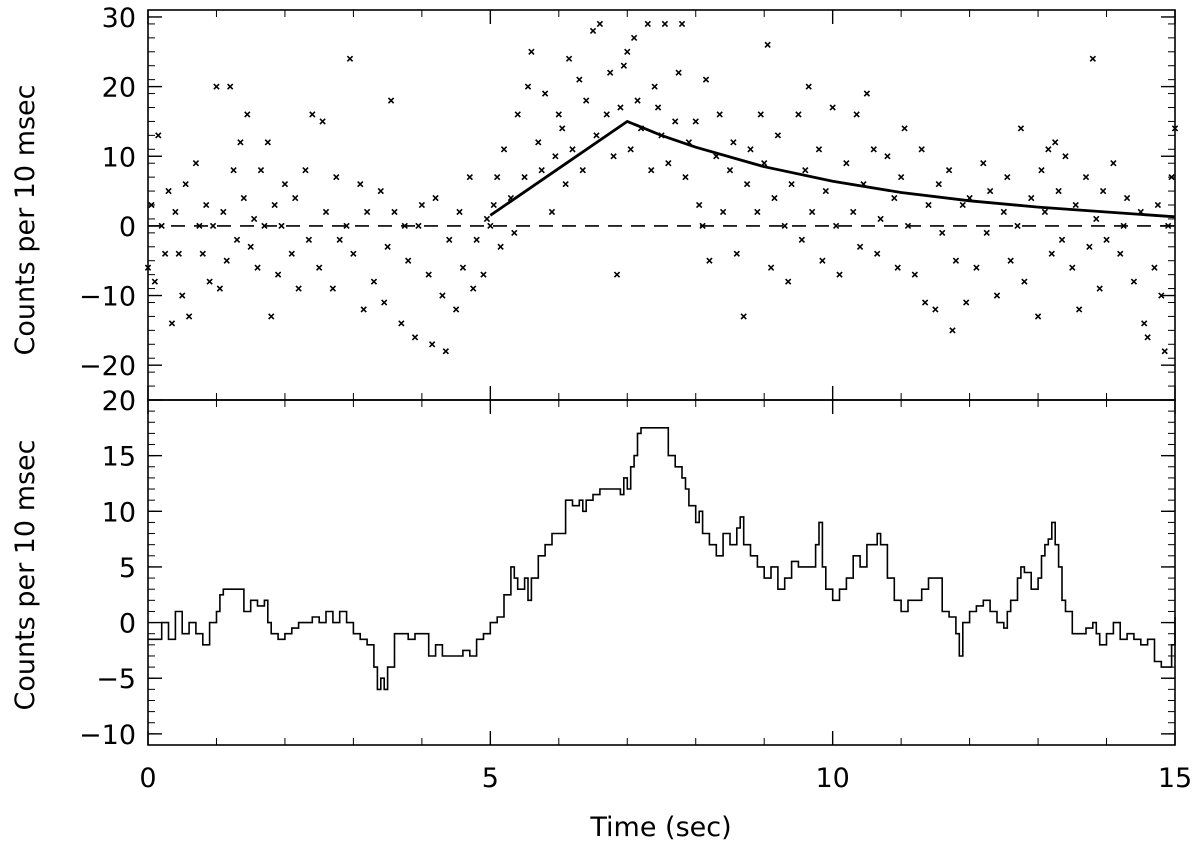 Image resolution: width=1200 pixels, height=846 pixels. Describe the element at coordinates (107, 735) in the screenshot. I see `y-tick-label: −10` at that location.